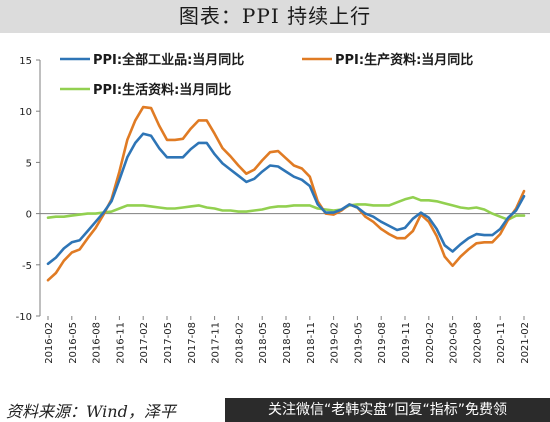 This screenshot has height=422, width=550. I want to click on x-tick-label: 2019-02, so click(335, 343).